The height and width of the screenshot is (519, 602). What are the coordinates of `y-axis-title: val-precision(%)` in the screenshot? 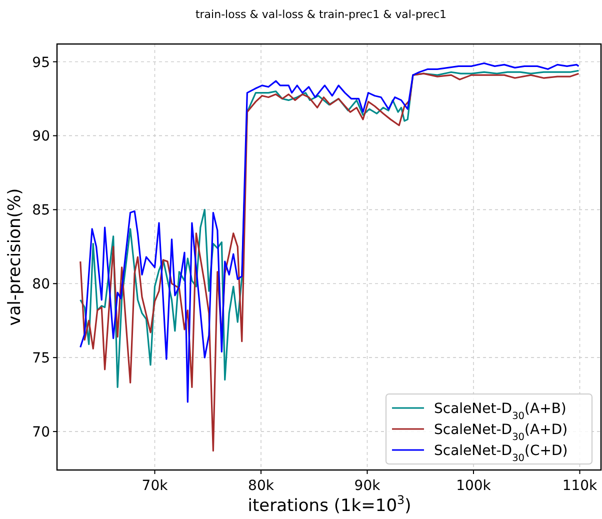 It's located at (15, 257).